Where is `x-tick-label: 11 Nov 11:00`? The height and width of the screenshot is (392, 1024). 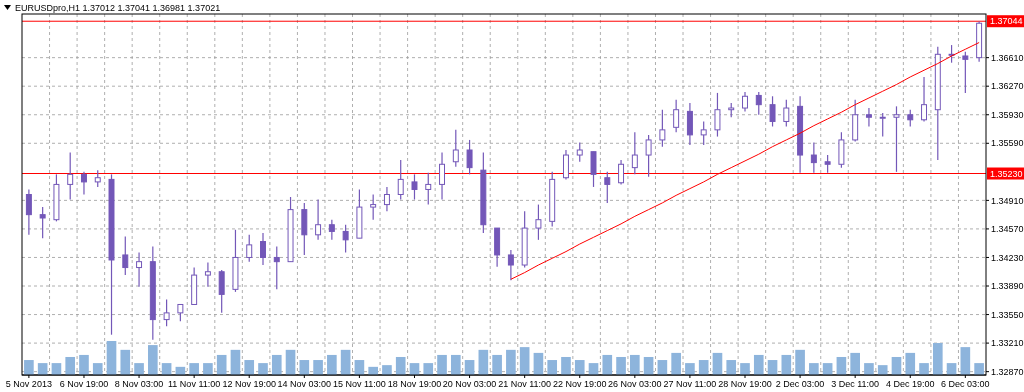 x-tick-label: 11 Nov 11:00 is located at coordinates (194, 384).